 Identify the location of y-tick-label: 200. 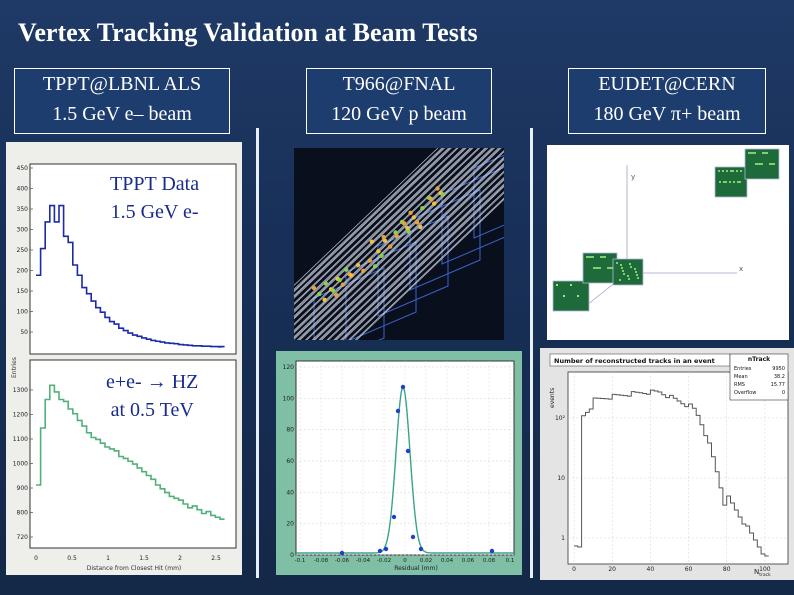
(23, 271).